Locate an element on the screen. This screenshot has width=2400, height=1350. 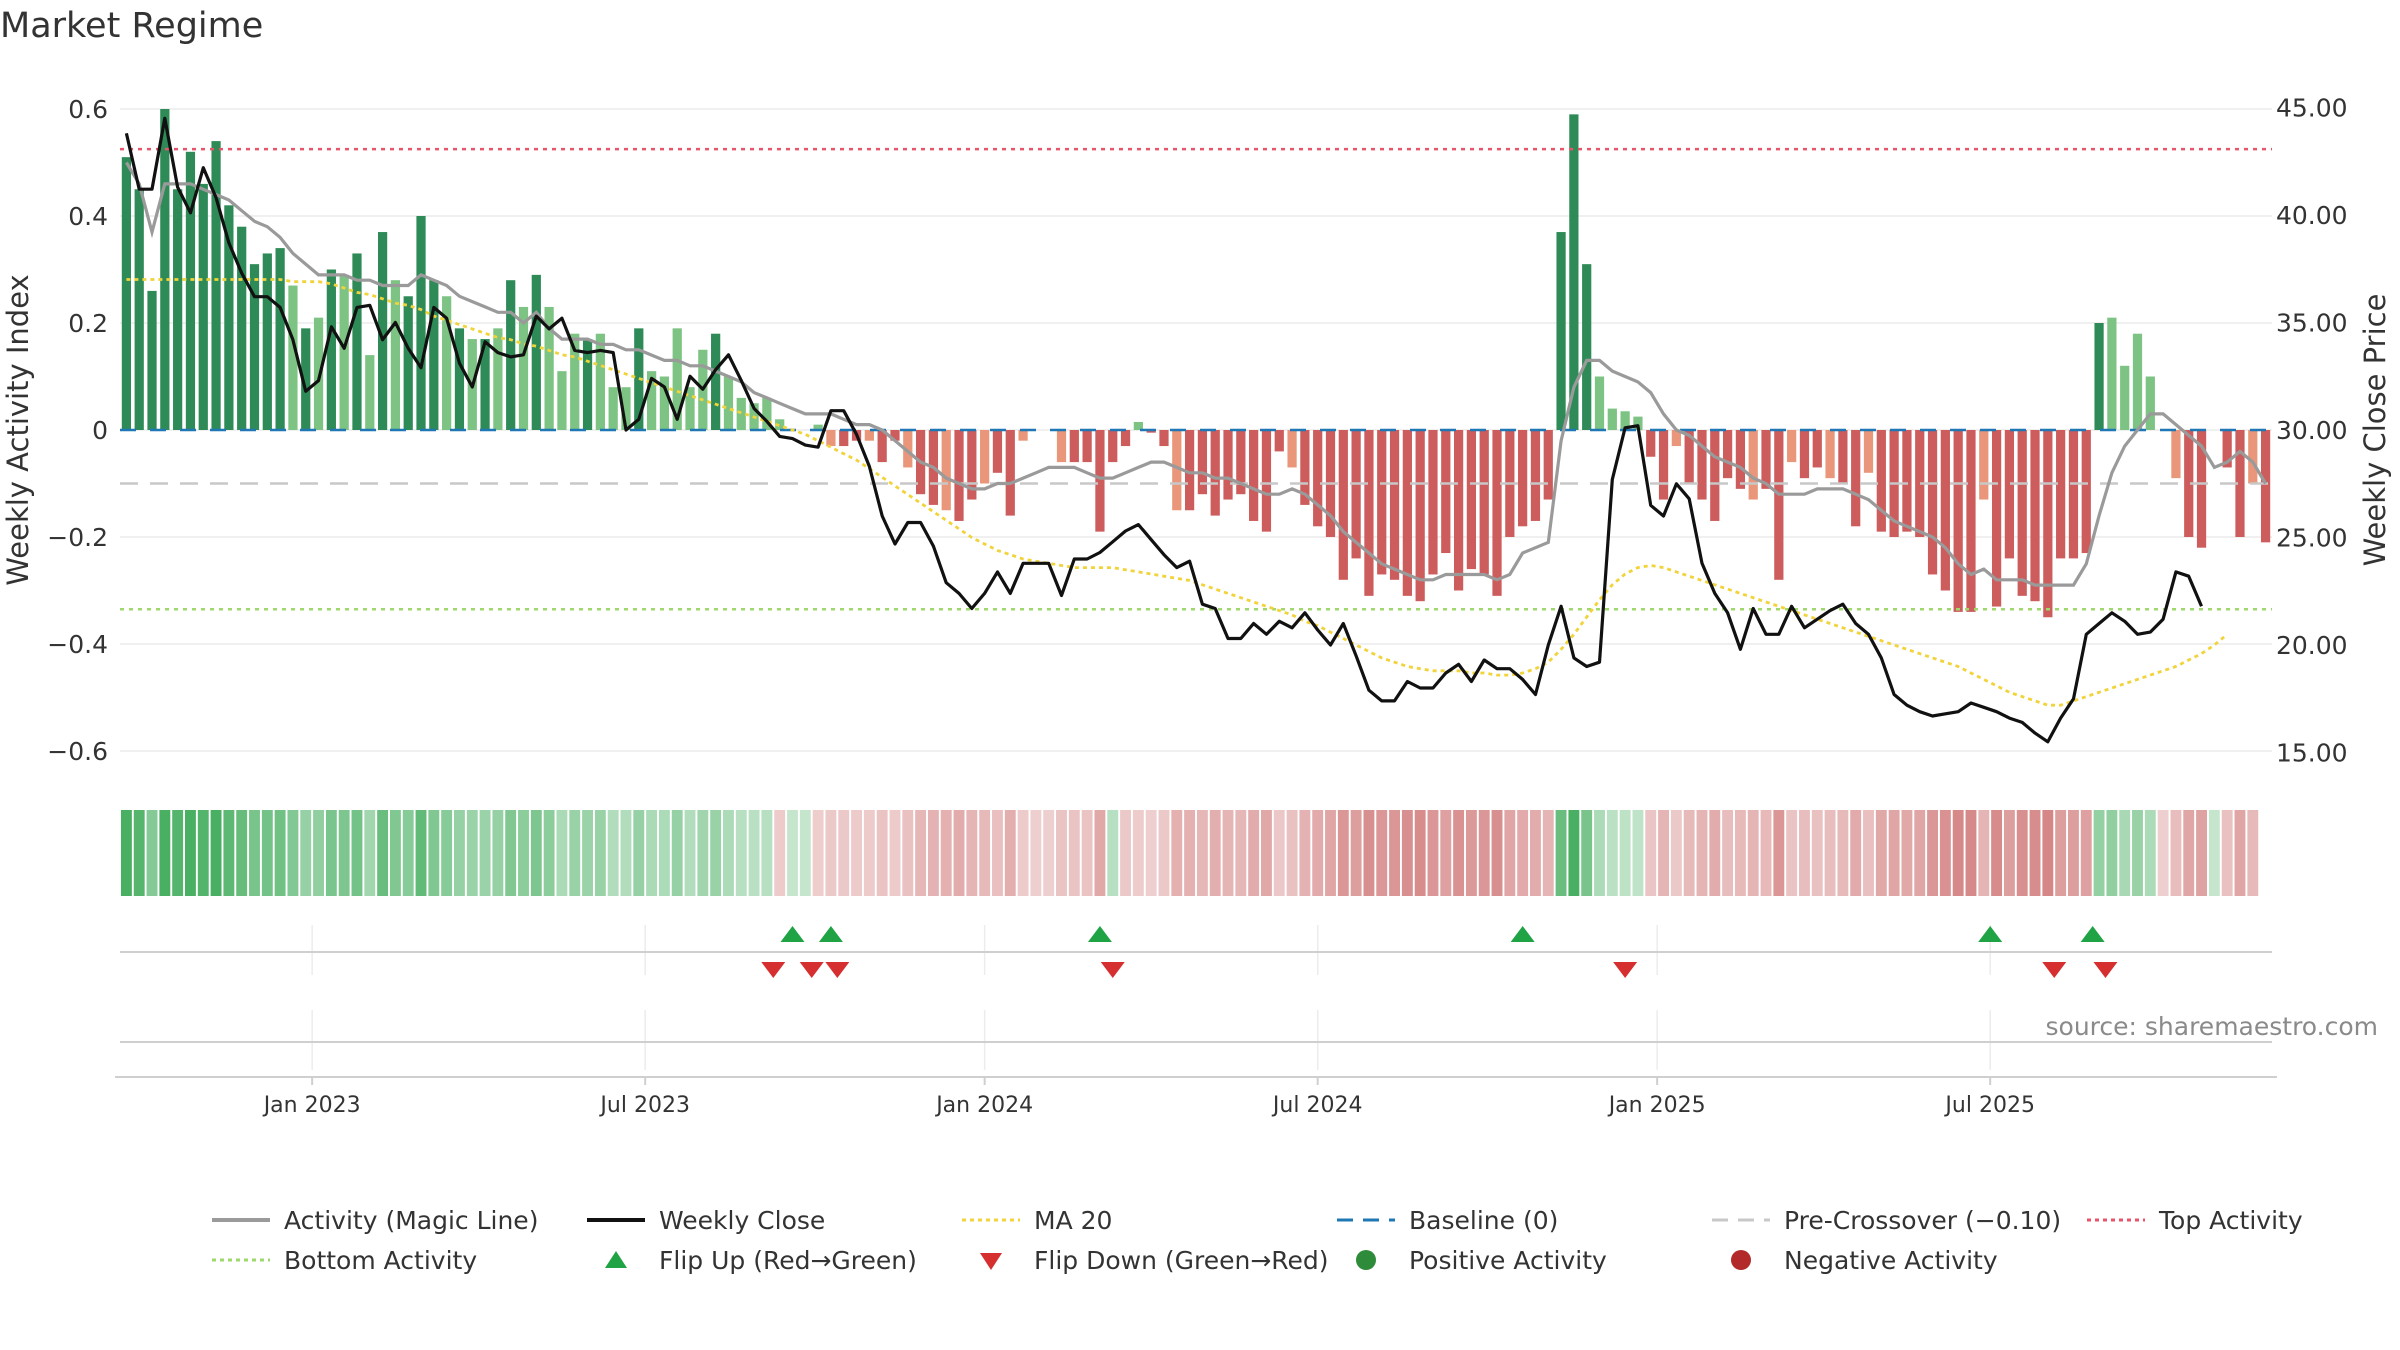
x-tick-label: Jul 2025 is located at coordinates (1989, 1105).